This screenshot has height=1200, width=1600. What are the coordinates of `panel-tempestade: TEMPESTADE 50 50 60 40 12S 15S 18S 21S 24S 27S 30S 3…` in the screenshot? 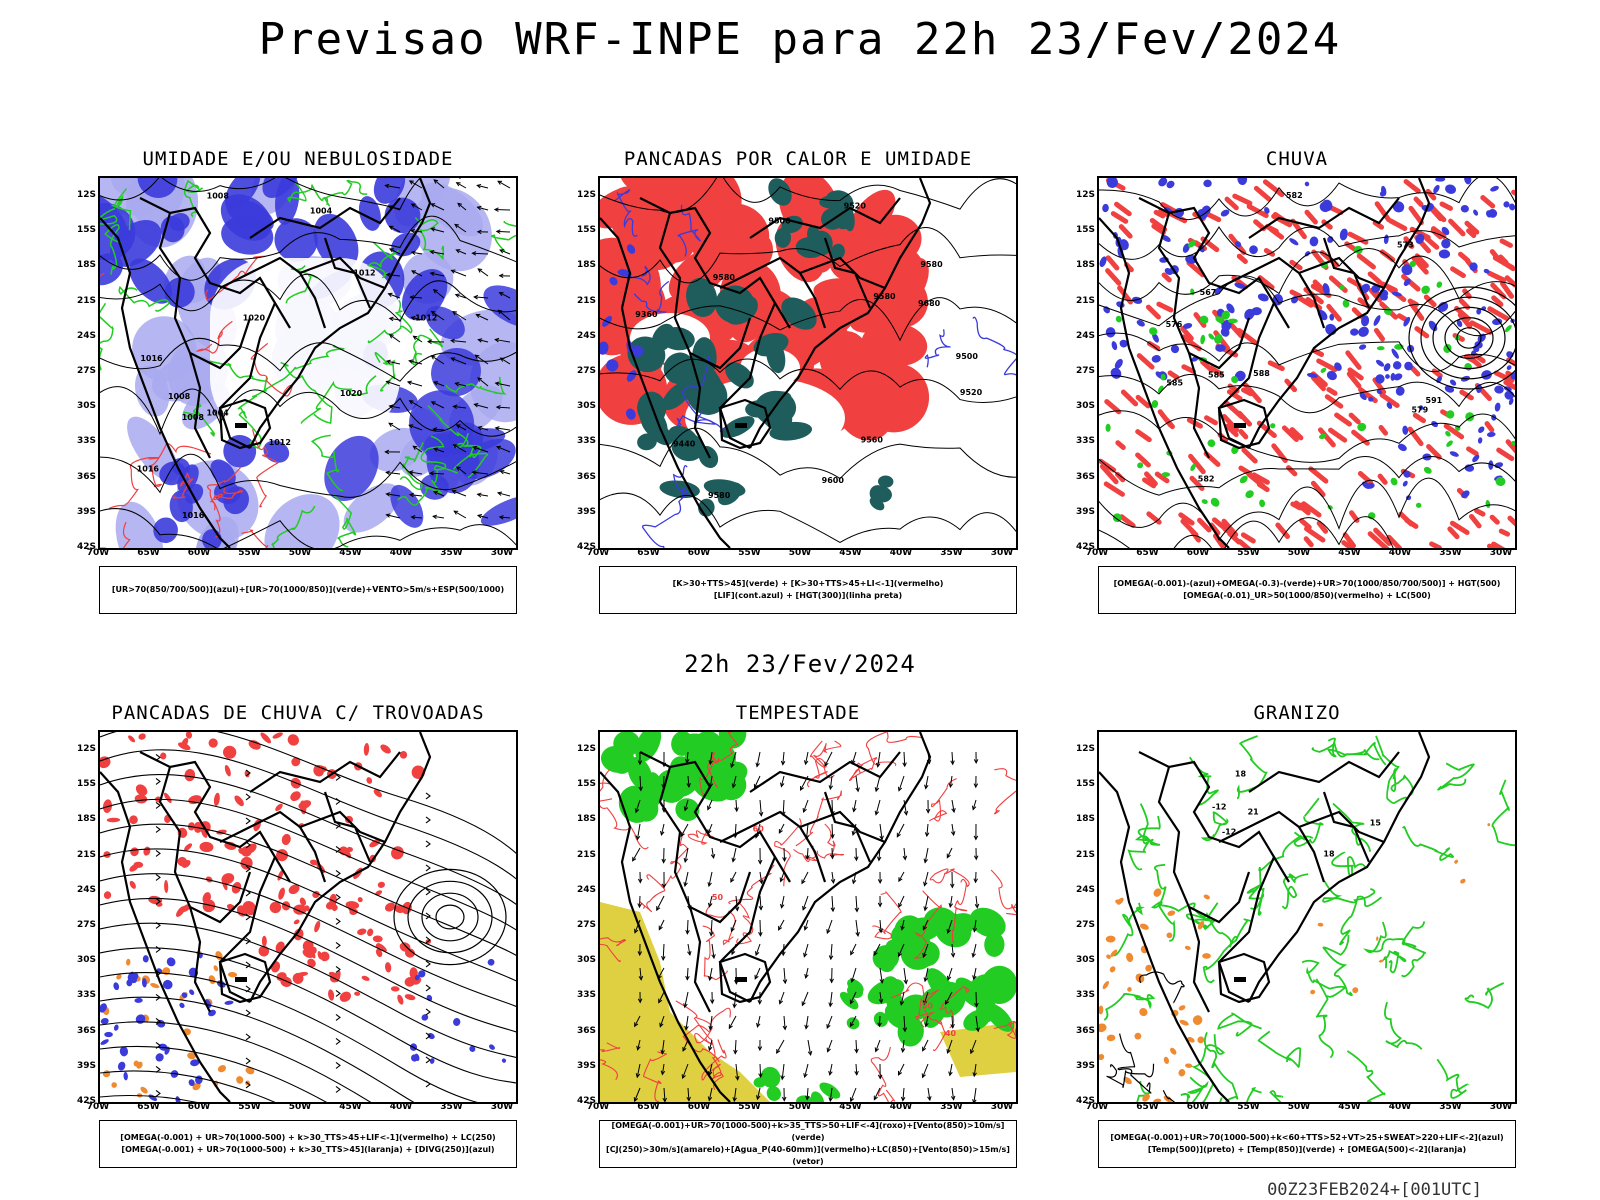 It's located at (797, 944).